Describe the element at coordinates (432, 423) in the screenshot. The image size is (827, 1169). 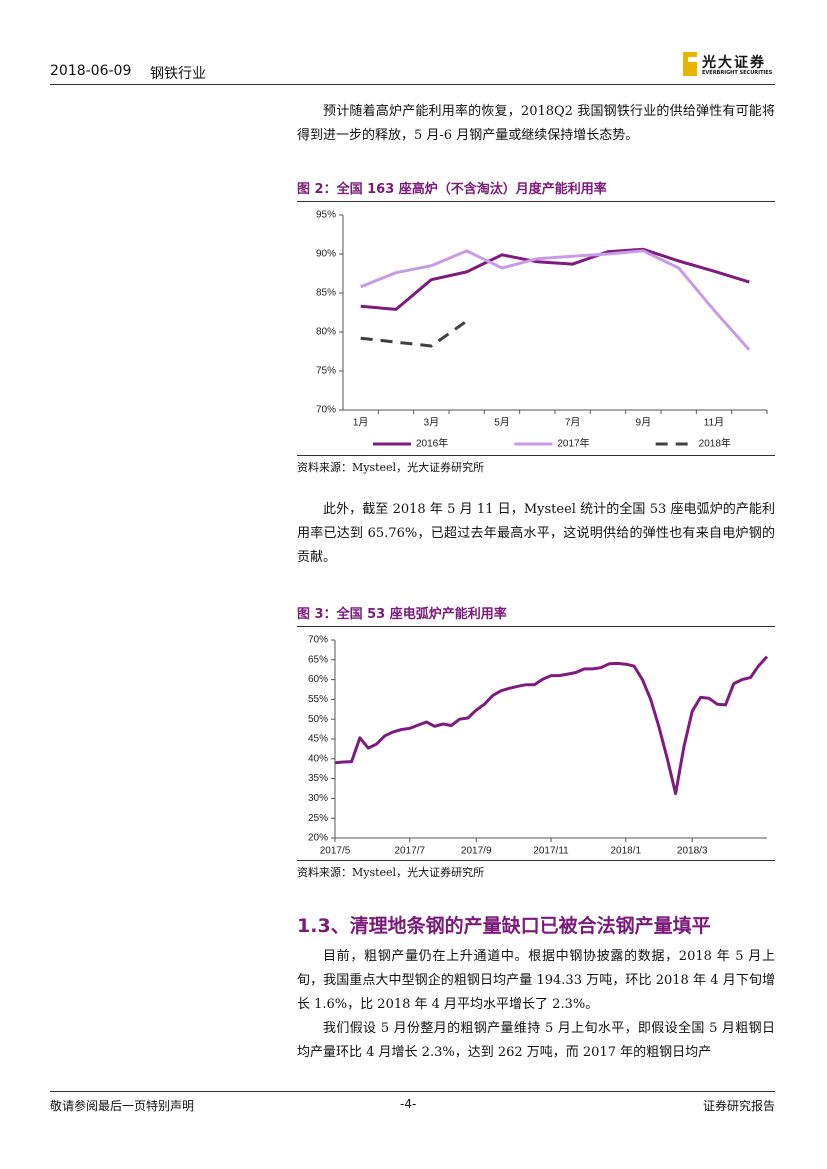
I see `x-tick-label: 3月` at that location.